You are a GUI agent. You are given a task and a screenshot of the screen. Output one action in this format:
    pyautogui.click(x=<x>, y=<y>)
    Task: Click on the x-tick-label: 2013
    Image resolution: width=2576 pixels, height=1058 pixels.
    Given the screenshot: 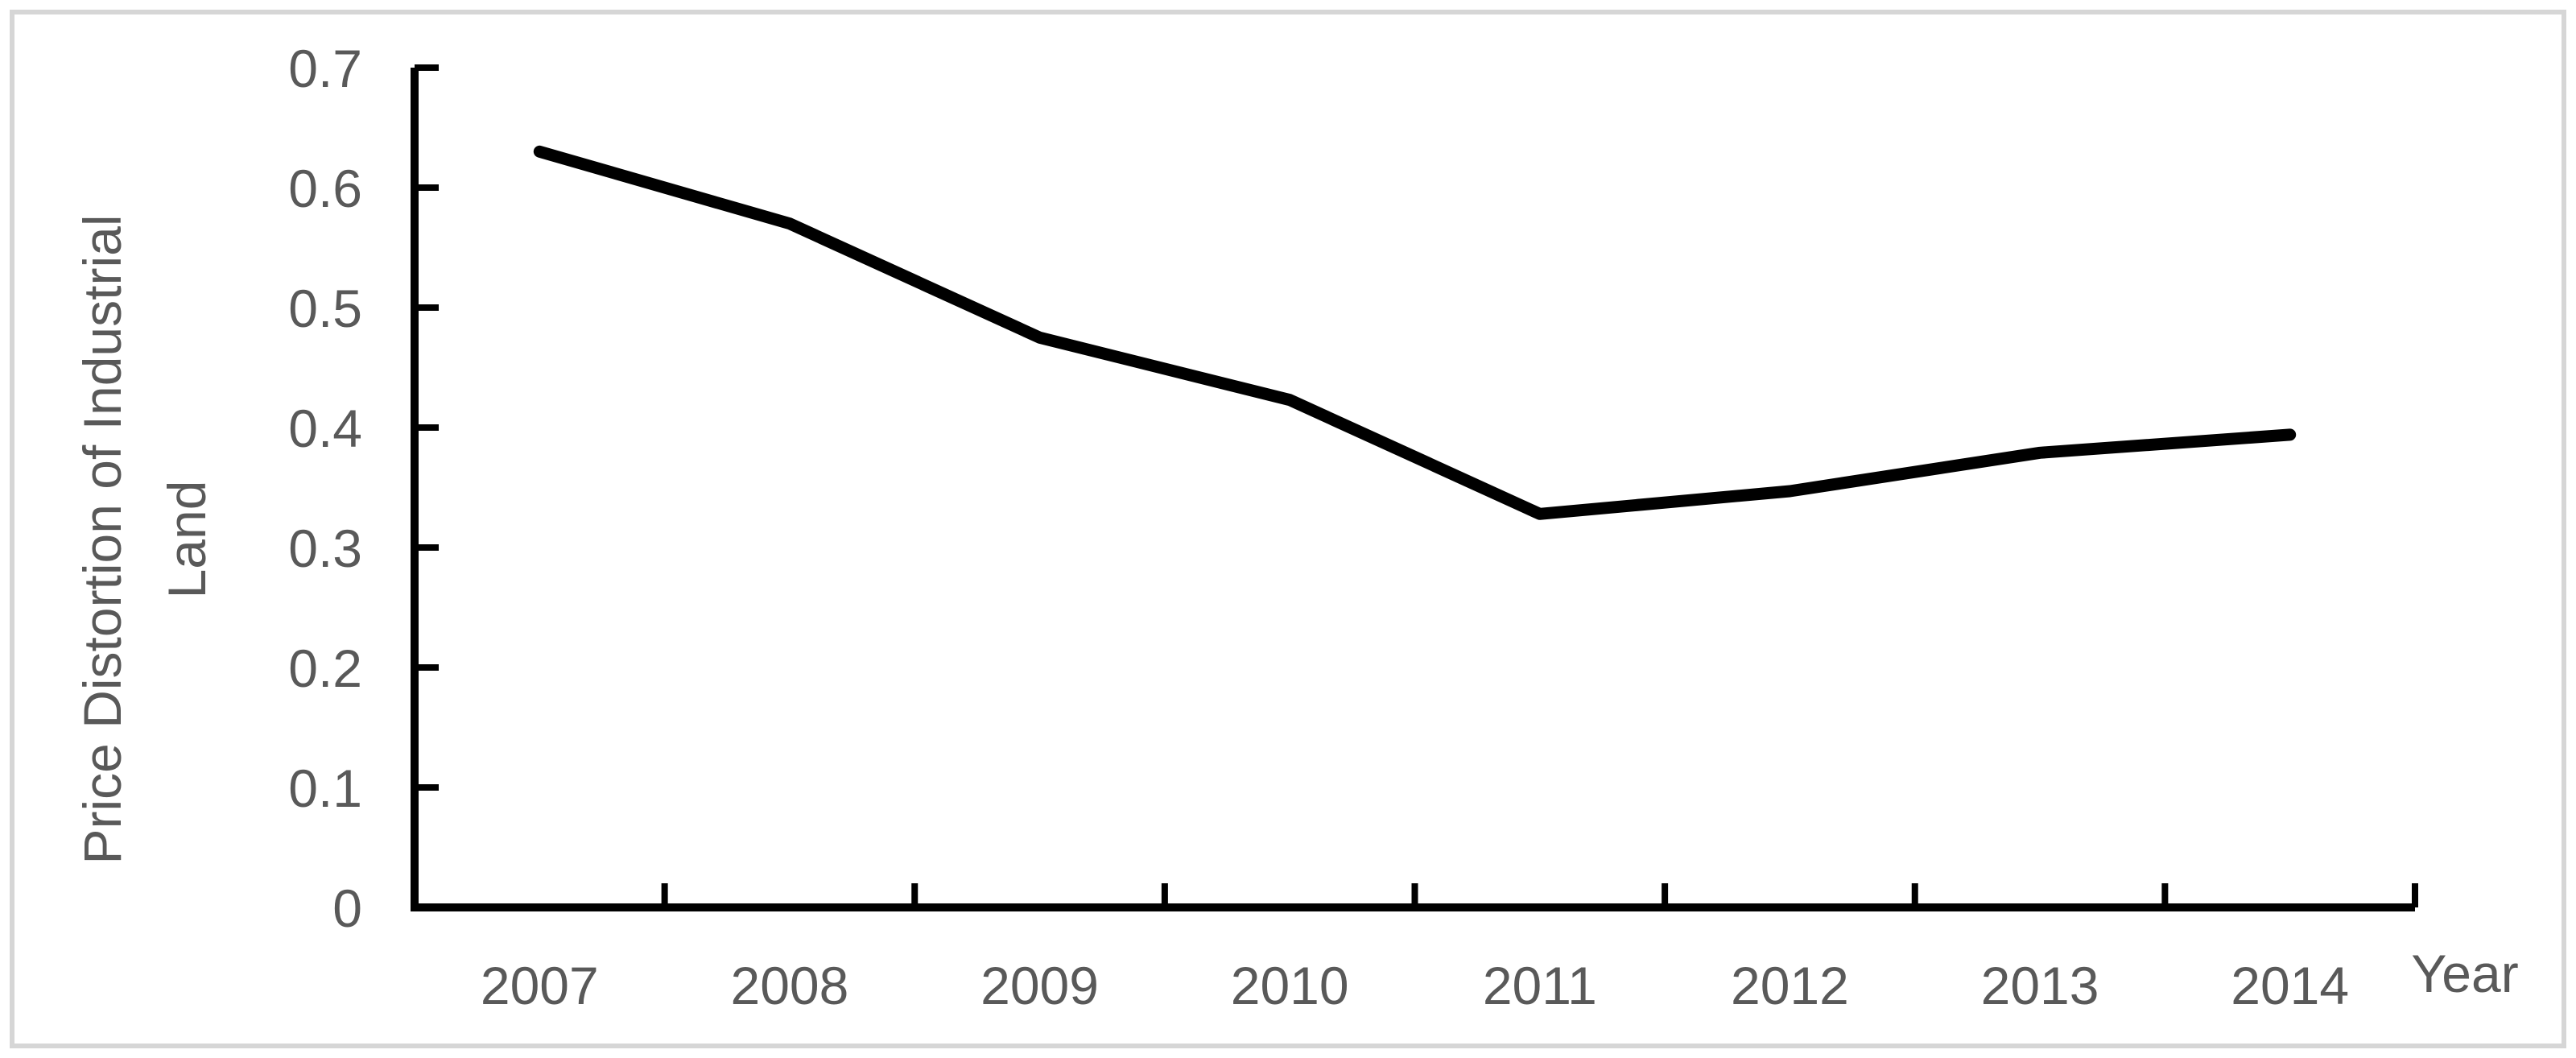 What is the action you would take?
    pyautogui.click(x=2040, y=985)
    